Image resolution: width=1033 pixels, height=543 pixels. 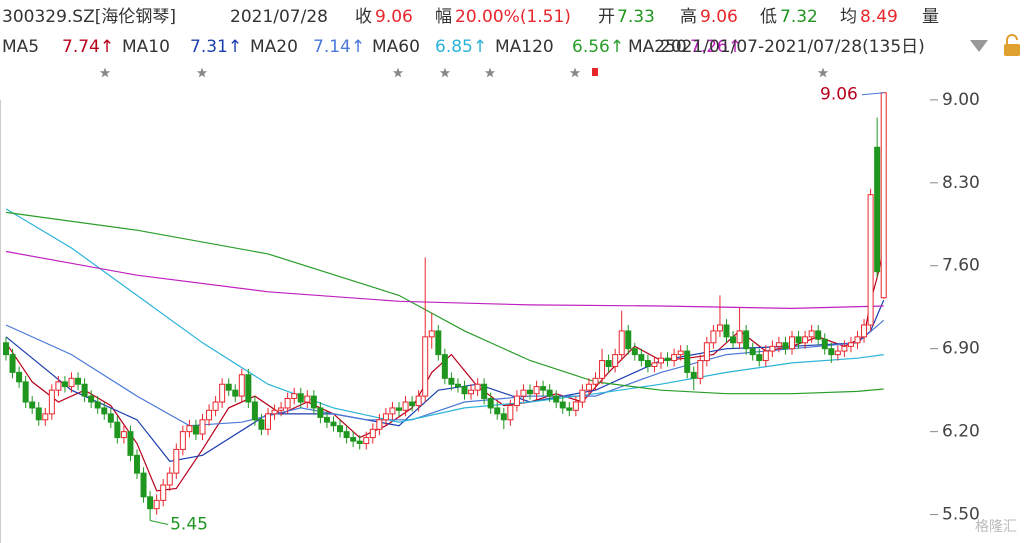 What do you see at coordinates (961, 183) in the screenshot?
I see `y-tick-label: 8.30` at bounding box center [961, 183].